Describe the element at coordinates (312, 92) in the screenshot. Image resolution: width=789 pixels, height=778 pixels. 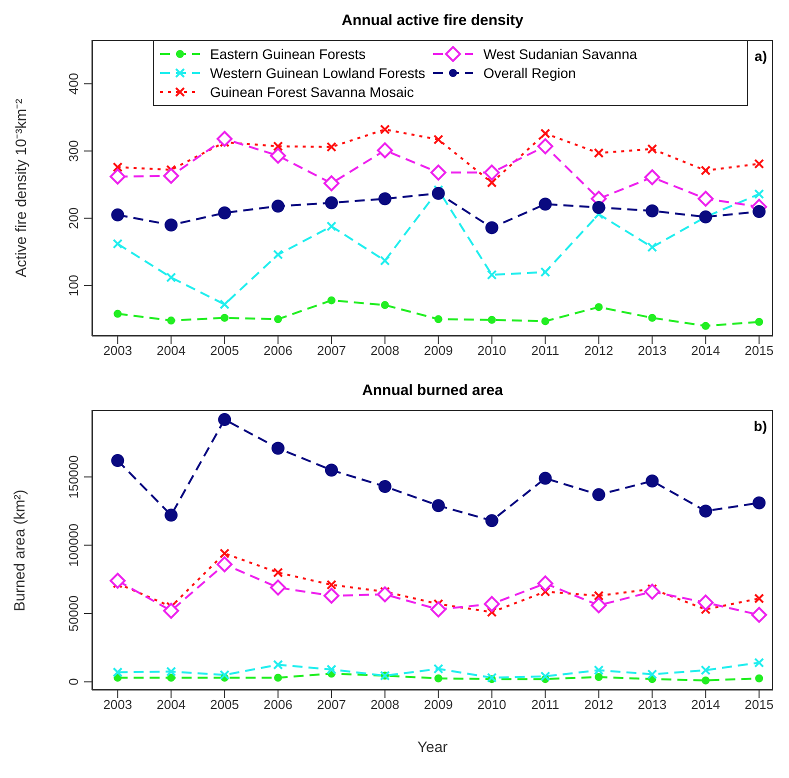
I see `legend-label: Guinean Forest Savanna Mosaic` at that location.